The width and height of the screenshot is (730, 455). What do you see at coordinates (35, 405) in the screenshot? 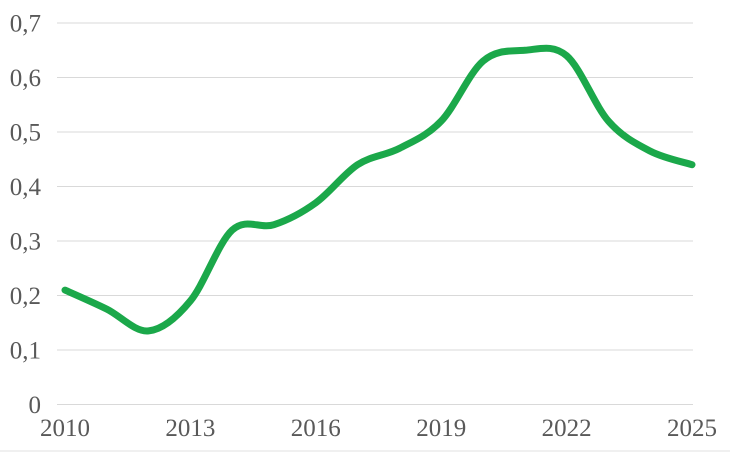
I see `y-axis-tick-label: 0` at bounding box center [35, 405].